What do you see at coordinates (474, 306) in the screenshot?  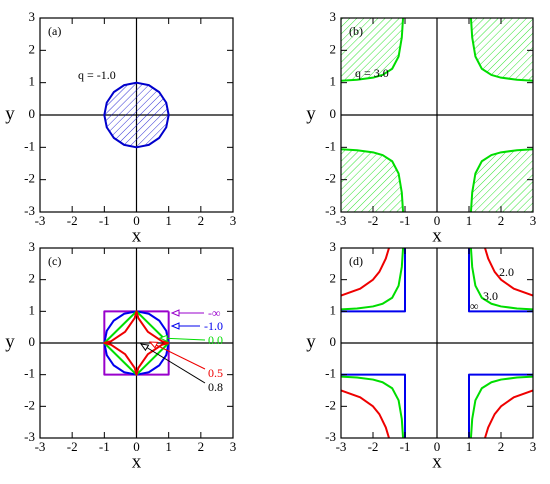 I see `annotation: ∞` at bounding box center [474, 306].